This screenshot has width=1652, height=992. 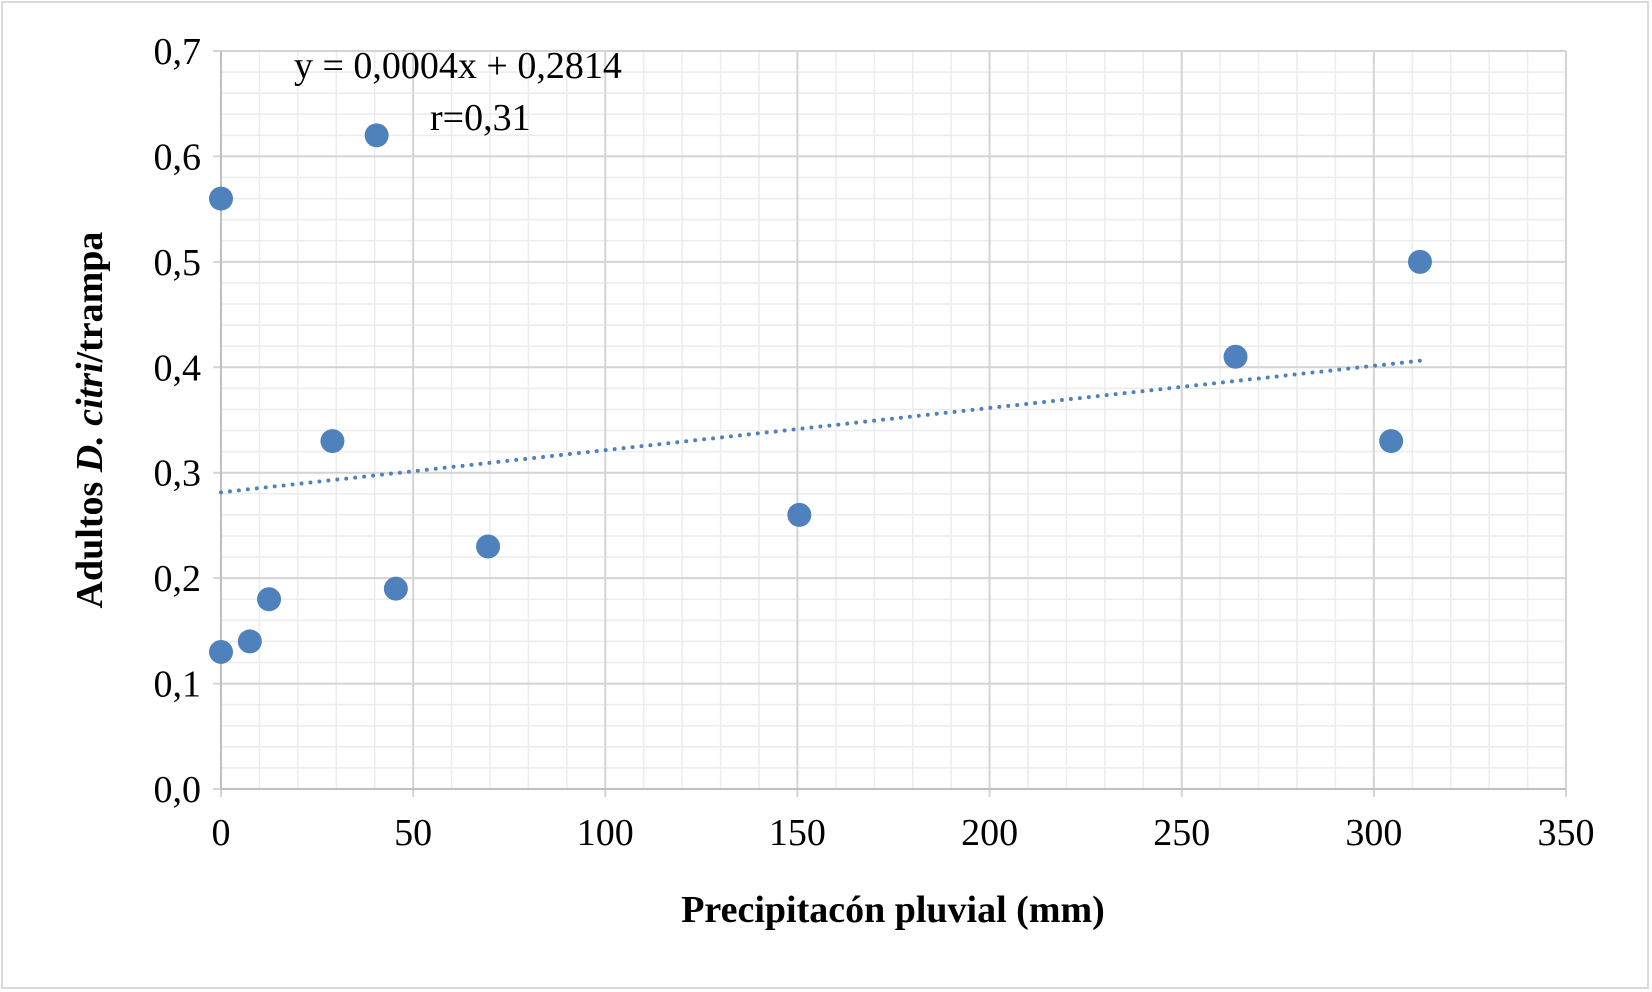 I want to click on correlation-label: r=0,31, so click(x=480, y=118).